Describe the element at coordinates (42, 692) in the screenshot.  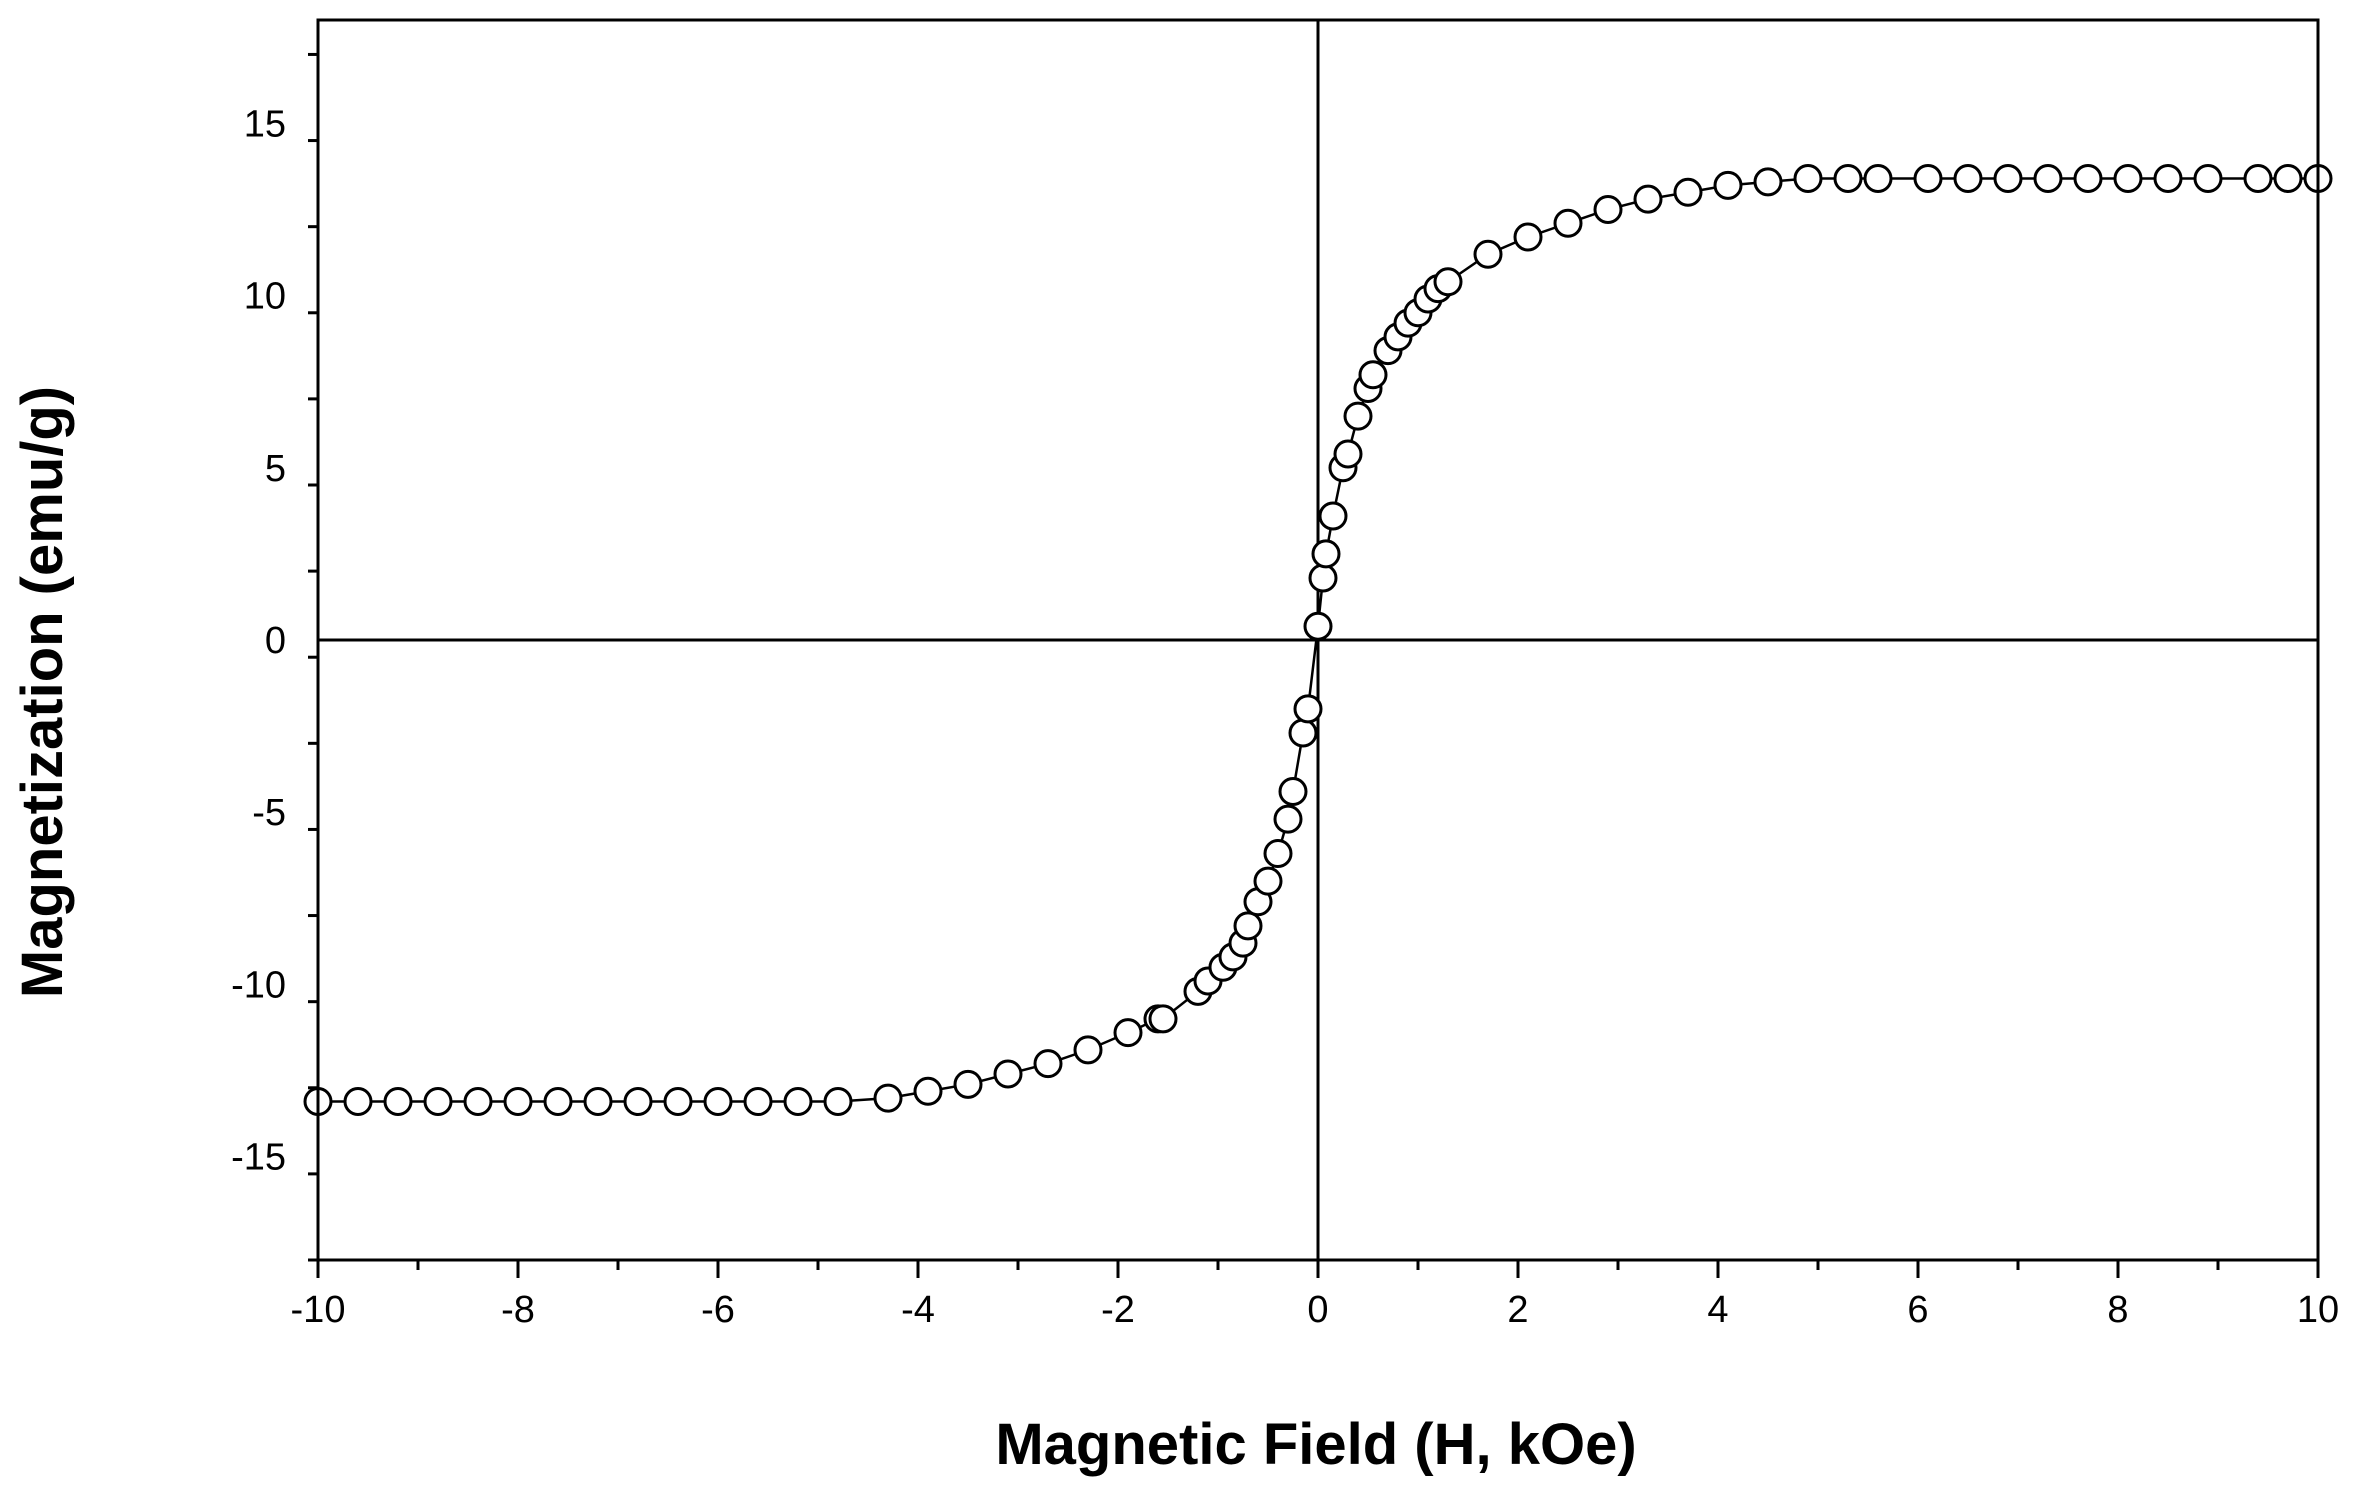
I see `y-axis-title: Magnetization (emu/g)` at that location.